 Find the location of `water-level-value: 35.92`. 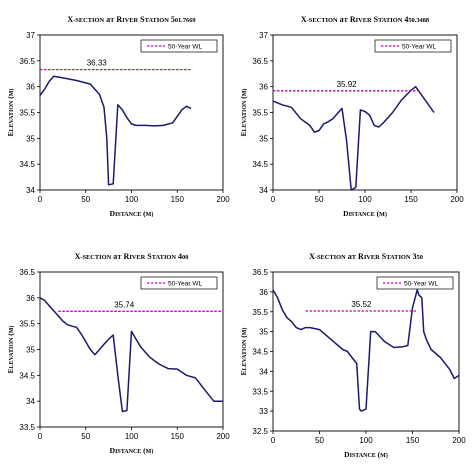

water-level-value: 35.92 is located at coordinates (347, 84).